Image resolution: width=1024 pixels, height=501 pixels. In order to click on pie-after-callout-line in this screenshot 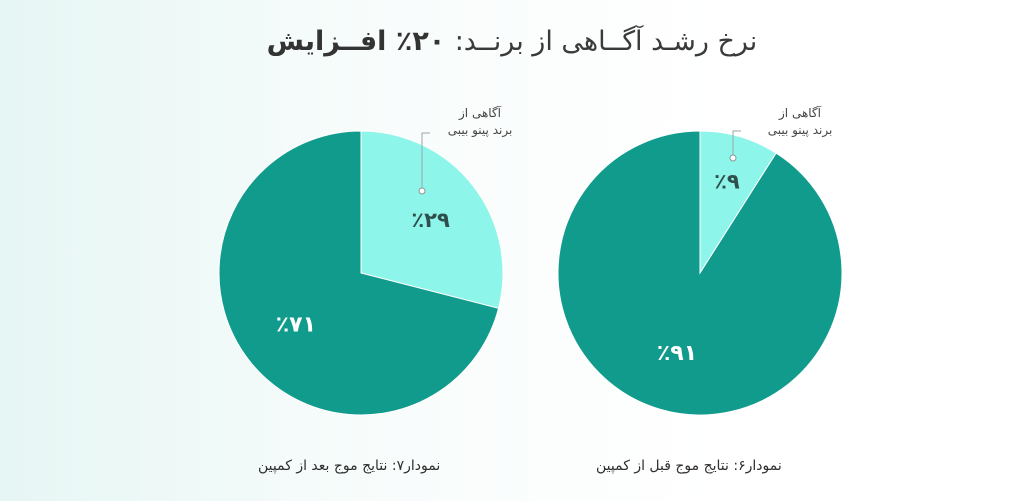, I will do `click(425, 161)`.